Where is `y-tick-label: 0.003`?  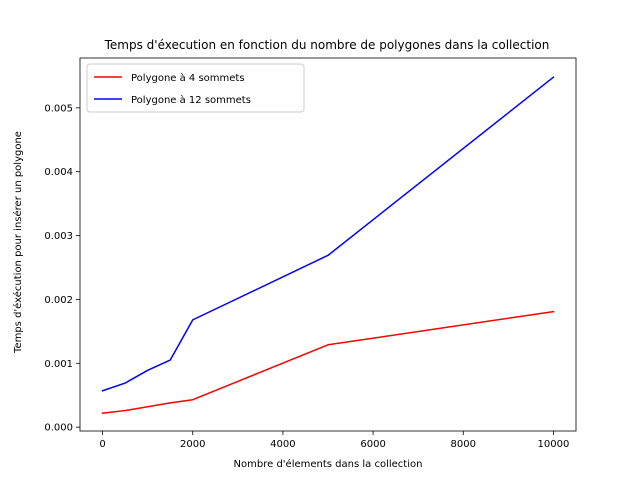 y-tick-label: 0.003 is located at coordinates (58, 236).